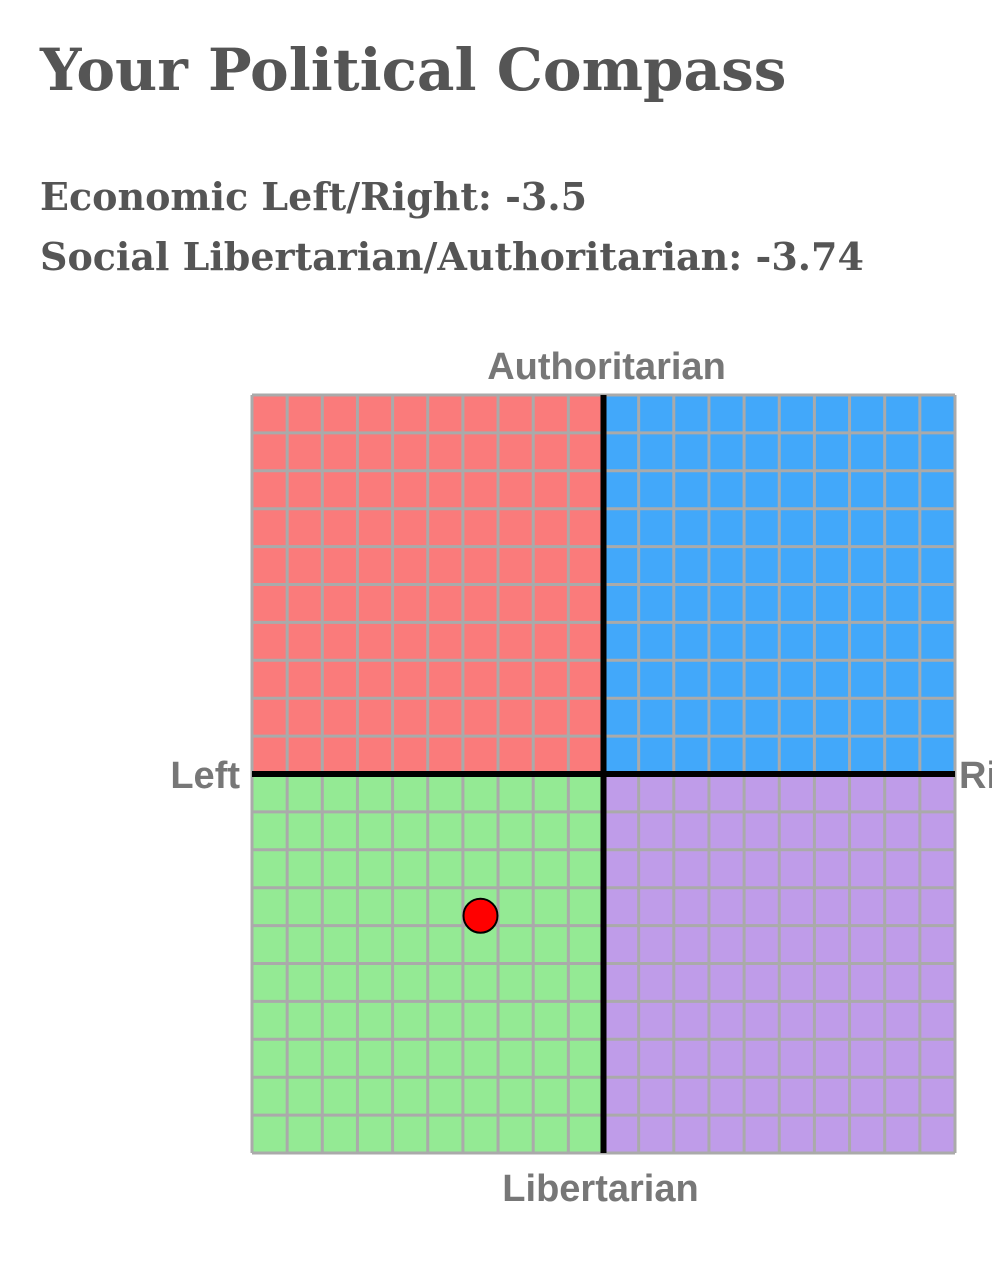 The width and height of the screenshot is (992, 1280). What do you see at coordinates (600, 1189) in the screenshot?
I see `axis-label: Libertarian` at bounding box center [600, 1189].